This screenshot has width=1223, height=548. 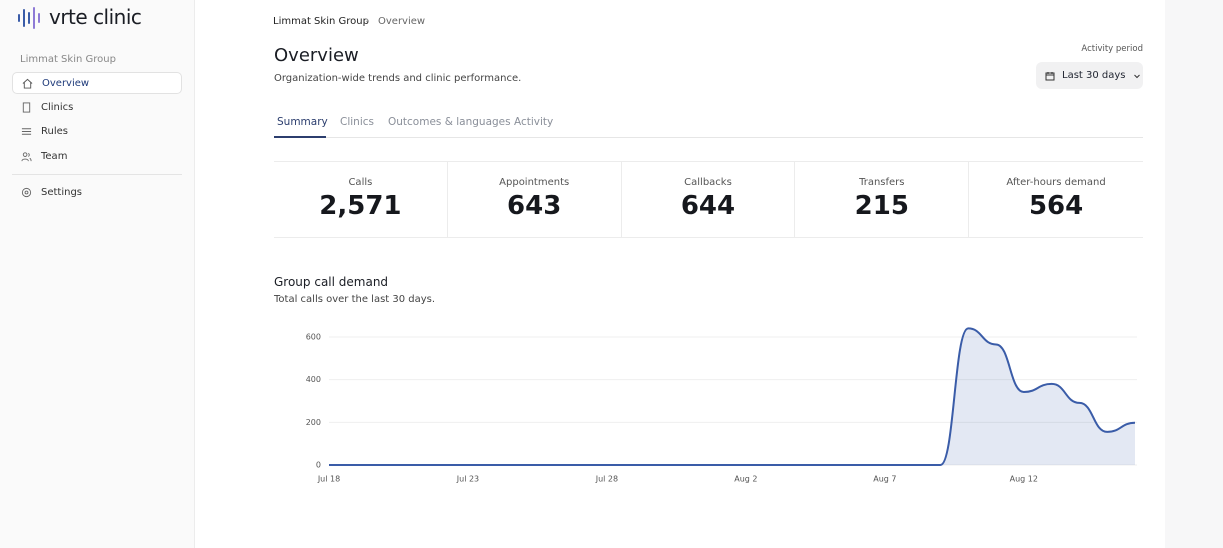 What do you see at coordinates (884, 479) in the screenshot?
I see `x-tick-label: Aug 7` at bounding box center [884, 479].